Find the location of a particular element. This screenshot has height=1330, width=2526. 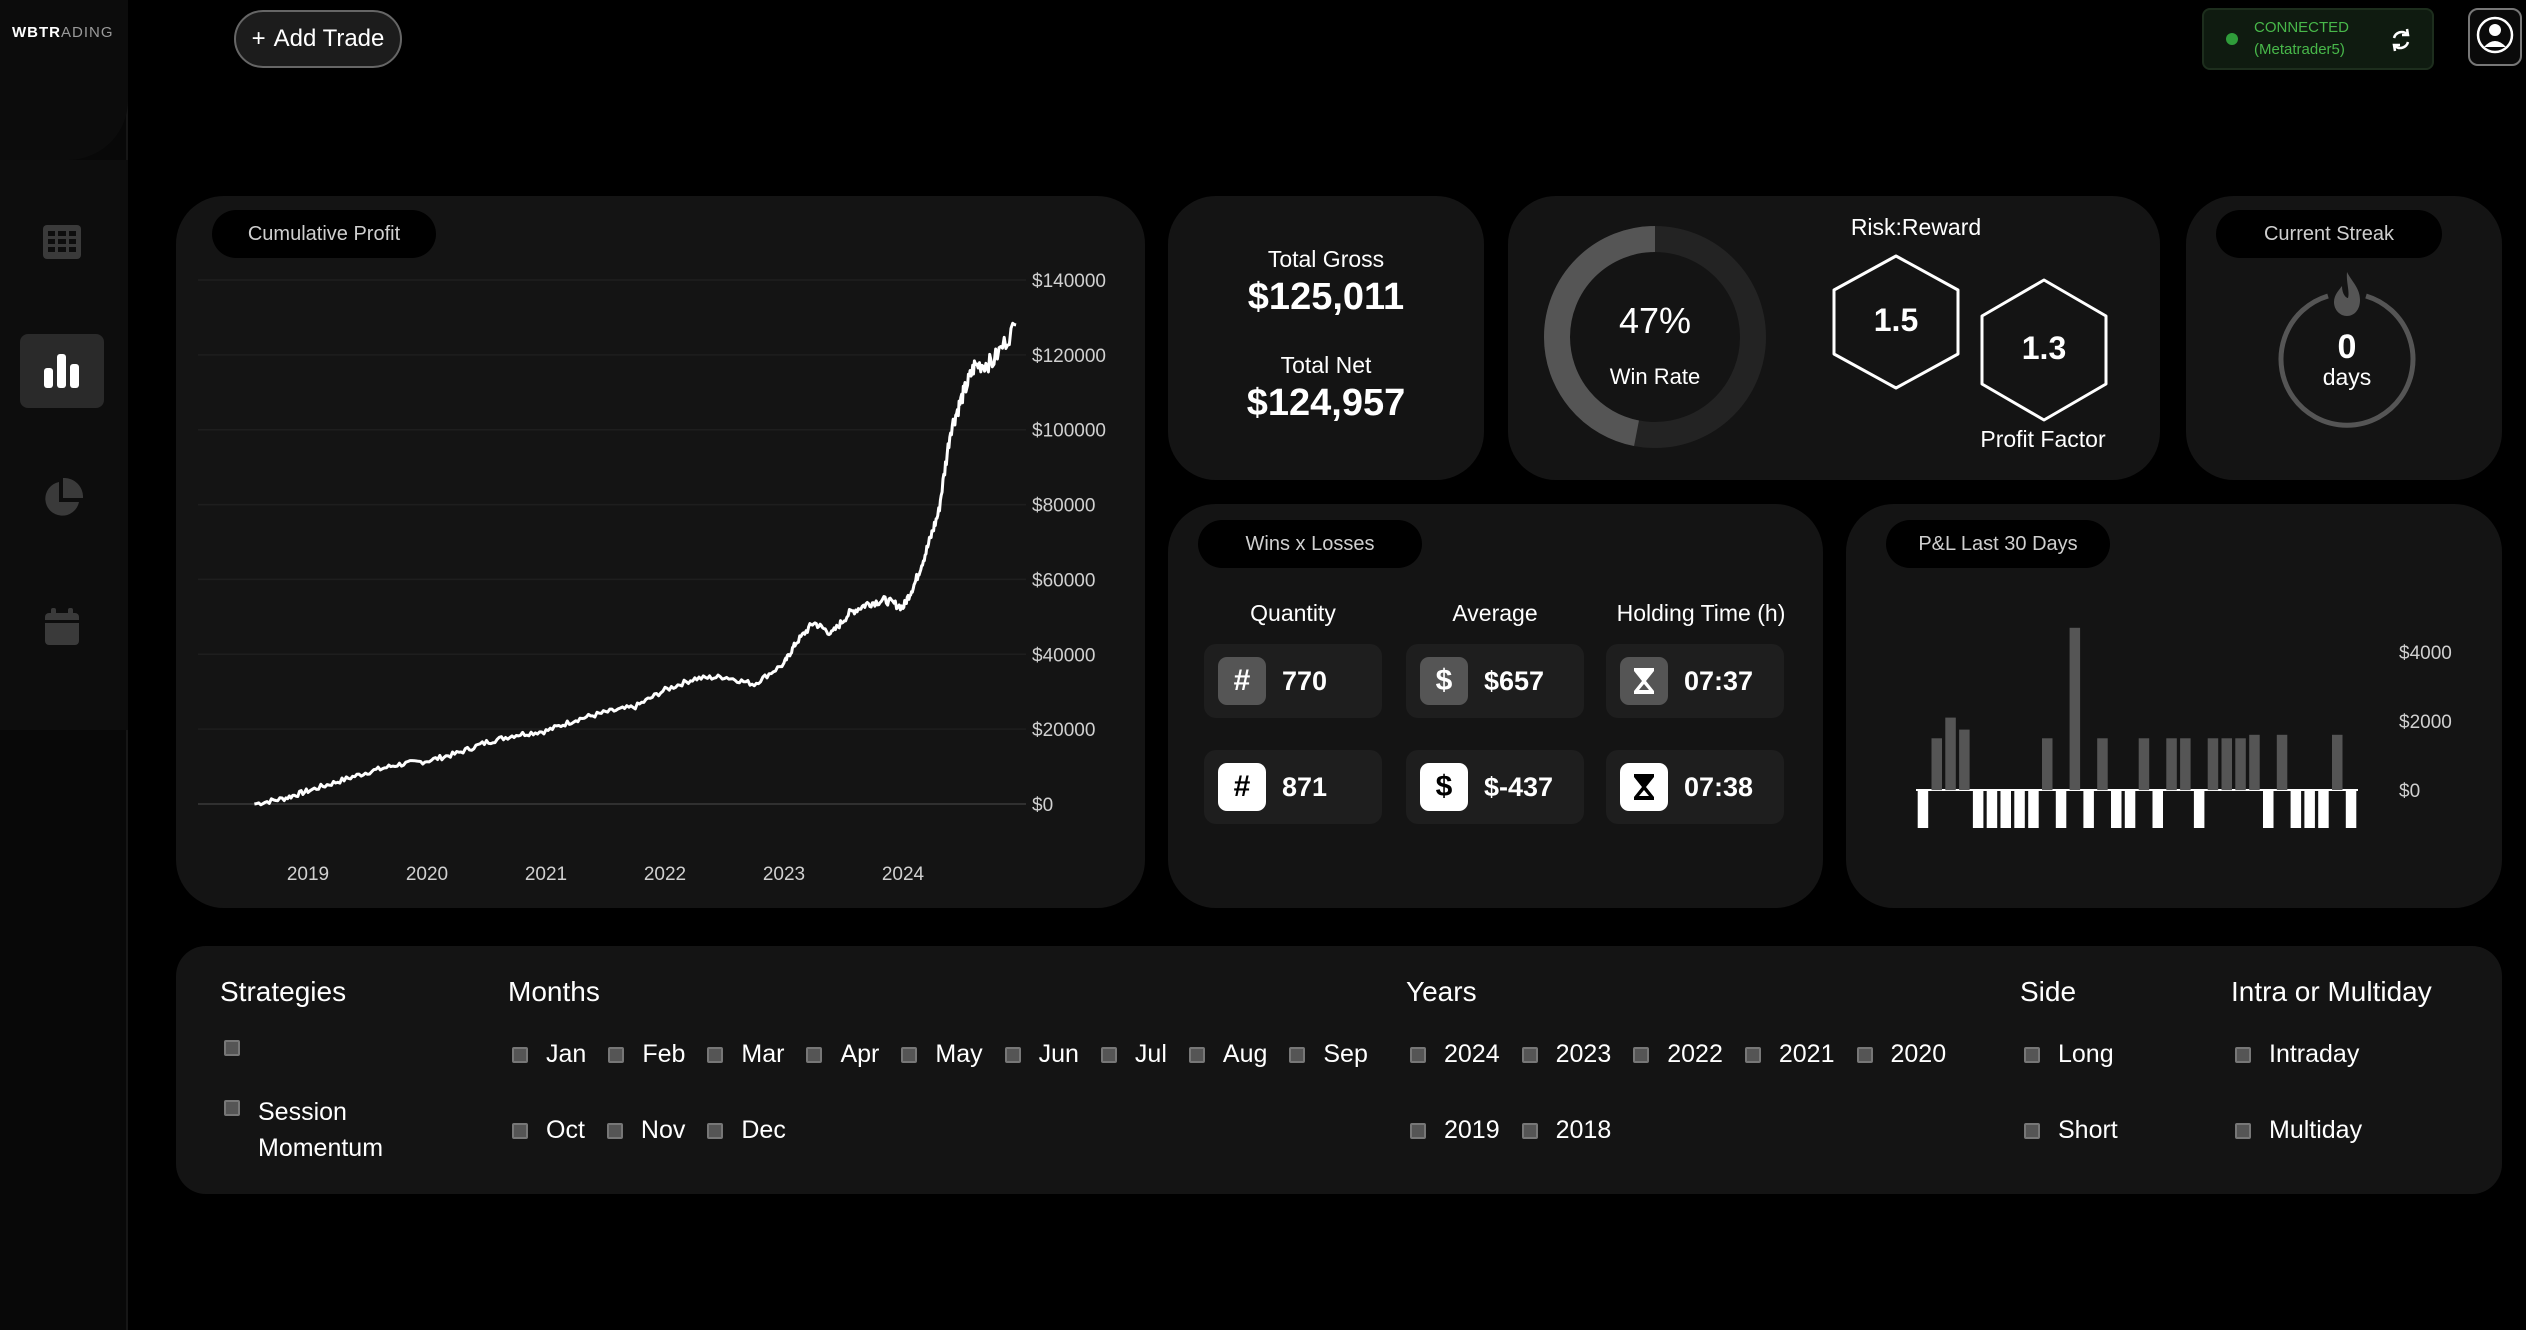

month-oct: Oct is located at coordinates (548, 1130).